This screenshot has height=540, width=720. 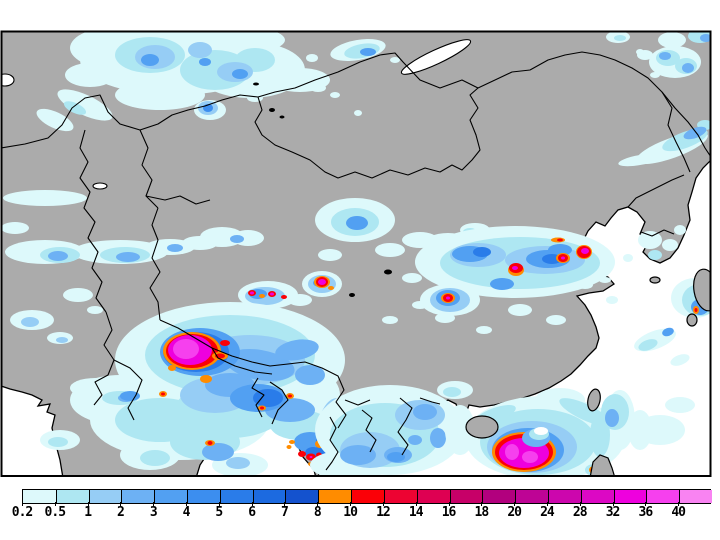 What do you see at coordinates (22, 512) in the screenshot?
I see `colorbar-tick-label: 0.2` at bounding box center [22, 512].